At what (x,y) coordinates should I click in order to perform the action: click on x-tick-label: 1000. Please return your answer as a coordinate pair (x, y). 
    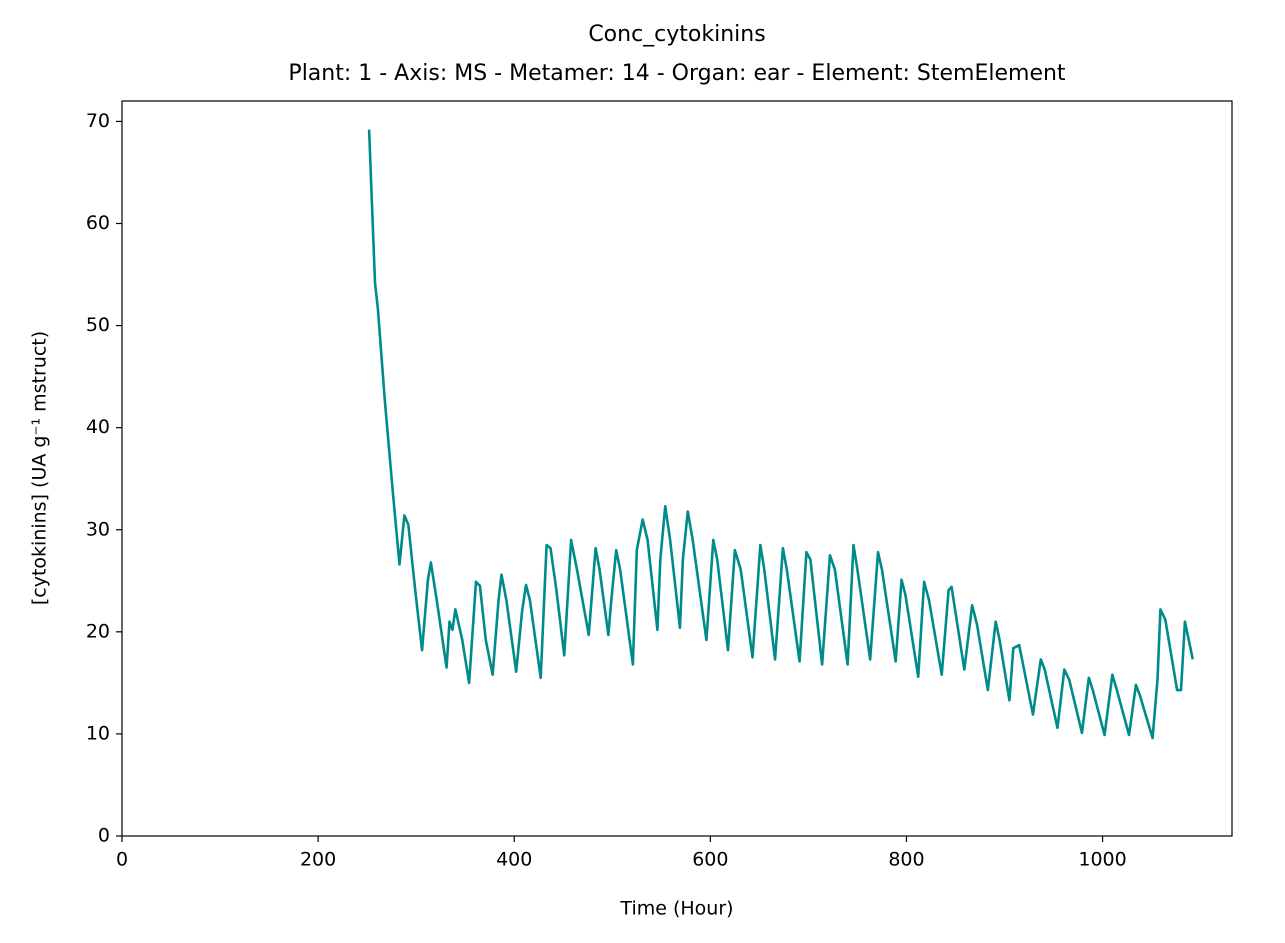
    Looking at the image, I should click on (1102, 860).